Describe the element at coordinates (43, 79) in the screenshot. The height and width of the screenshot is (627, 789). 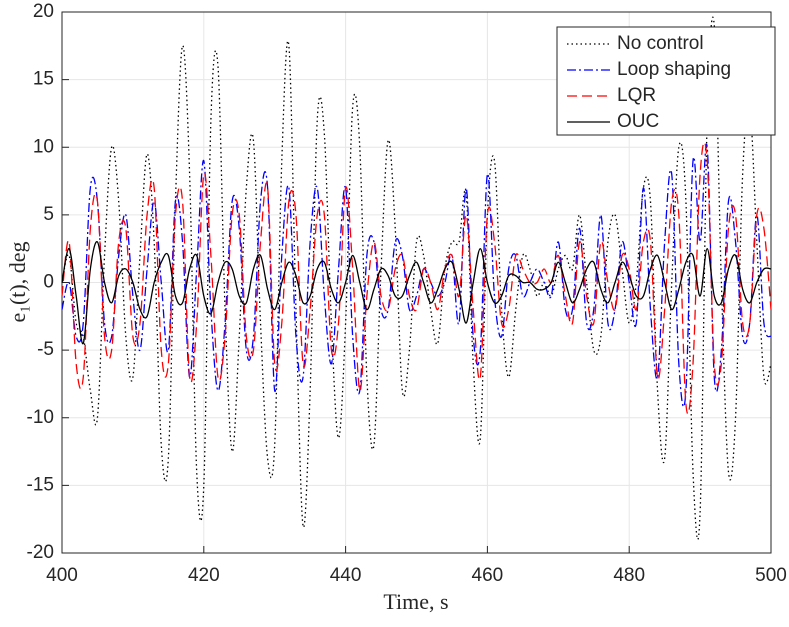
I see `y-tick-label: 15` at that location.